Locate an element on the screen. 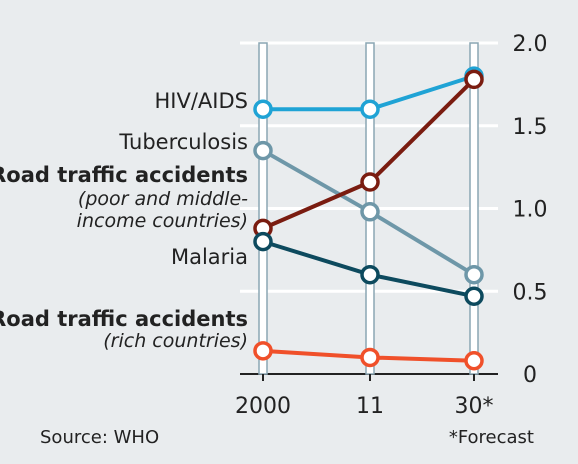  y-tick-label: 1.5 is located at coordinates (530, 127).